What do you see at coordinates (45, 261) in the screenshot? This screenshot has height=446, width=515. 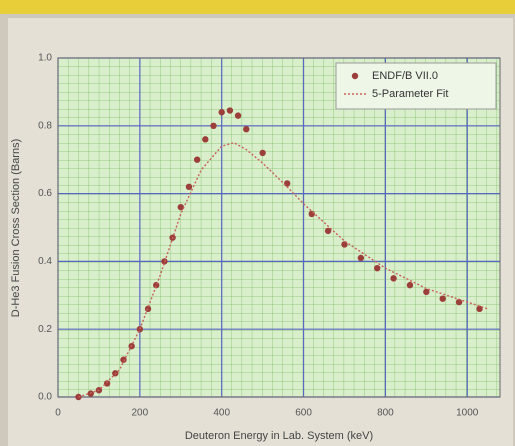 I see `y-tick-label: 0.4` at bounding box center [45, 261].